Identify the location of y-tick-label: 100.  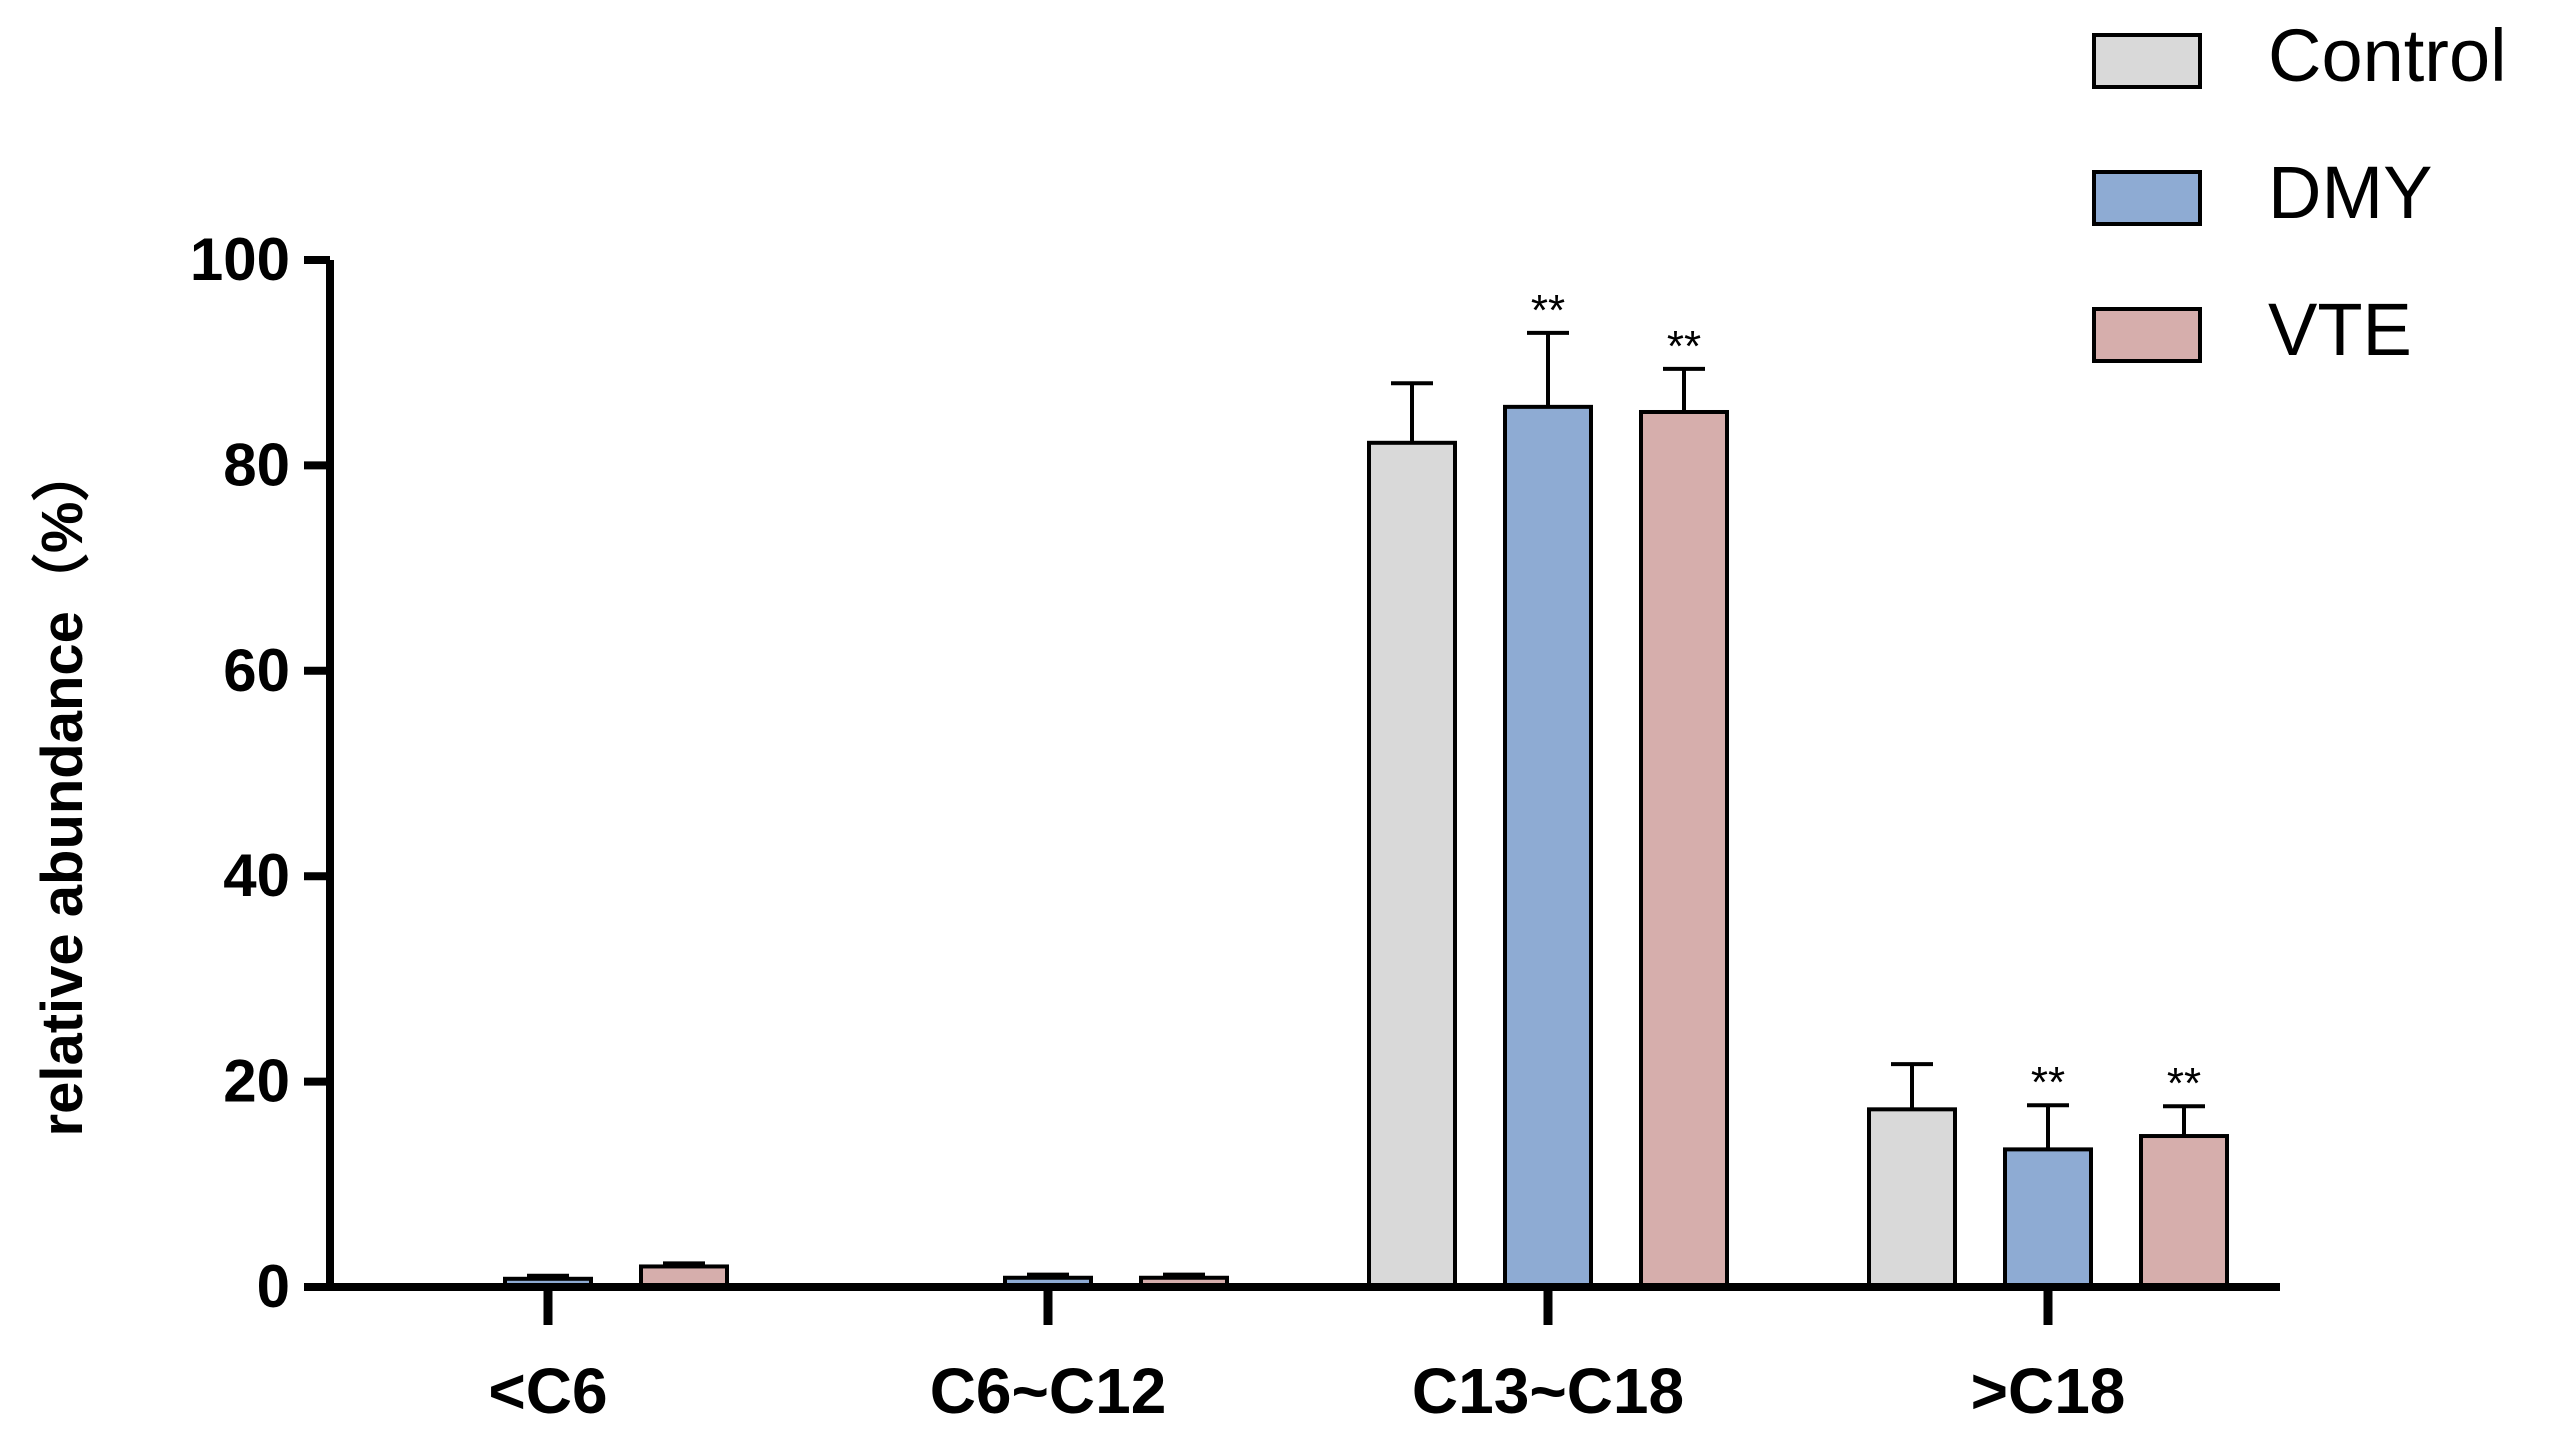
(240, 259).